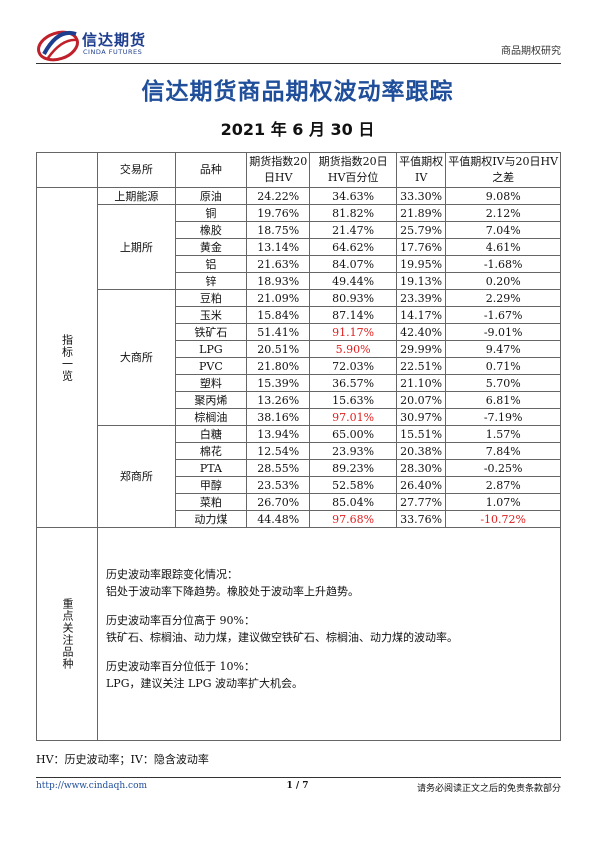 Image resolution: width=595 pixels, height=842 pixels. Describe the element at coordinates (421, 332) in the screenshot. I see `iv-cell: 42.40%` at that location.